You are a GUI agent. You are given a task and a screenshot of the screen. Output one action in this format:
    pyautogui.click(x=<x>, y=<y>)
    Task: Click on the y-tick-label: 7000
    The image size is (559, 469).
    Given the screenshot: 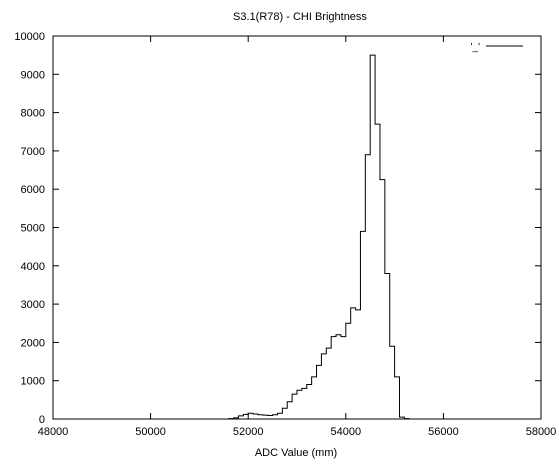 What is the action you would take?
    pyautogui.click(x=33, y=152)
    